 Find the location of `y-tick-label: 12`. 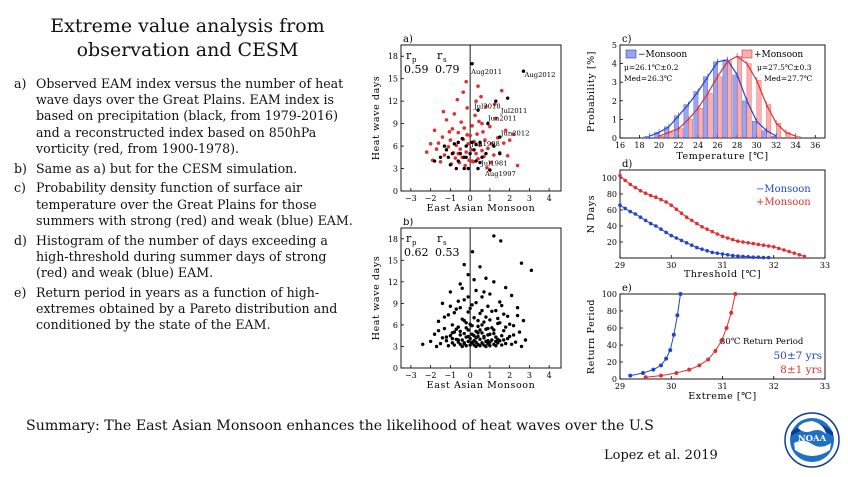

y-tick-label: 12 is located at coordinates (393, 101).